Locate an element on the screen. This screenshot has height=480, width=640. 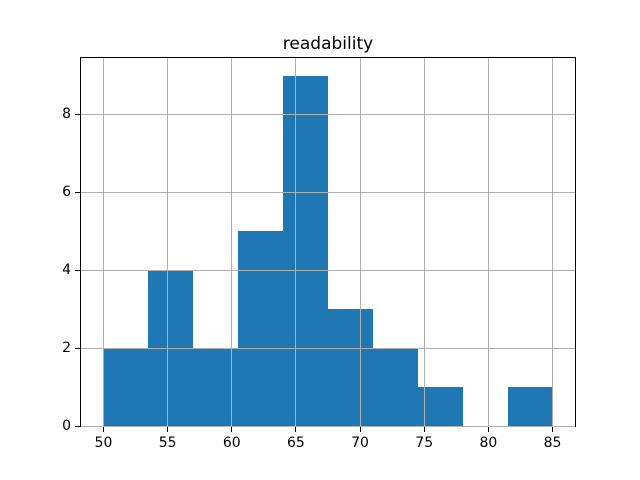
x-axis-tick-label: 70 is located at coordinates (360, 443).